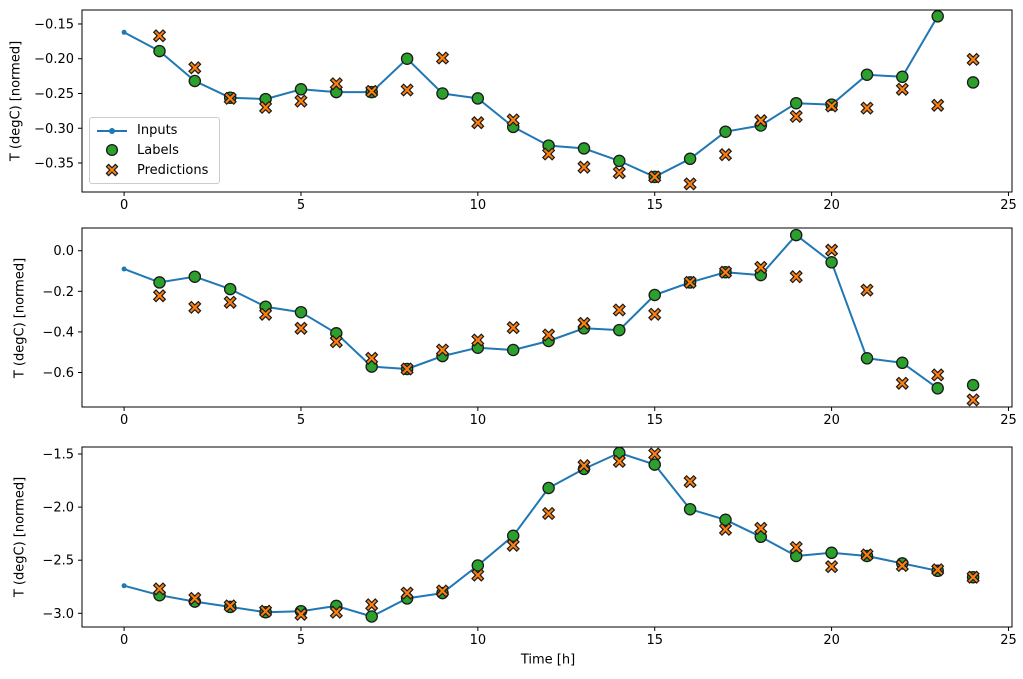 This screenshot has height=679, width=1023. Describe the element at coordinates (58, 373) in the screenshot. I see `y-tick-label: −0.6` at that location.